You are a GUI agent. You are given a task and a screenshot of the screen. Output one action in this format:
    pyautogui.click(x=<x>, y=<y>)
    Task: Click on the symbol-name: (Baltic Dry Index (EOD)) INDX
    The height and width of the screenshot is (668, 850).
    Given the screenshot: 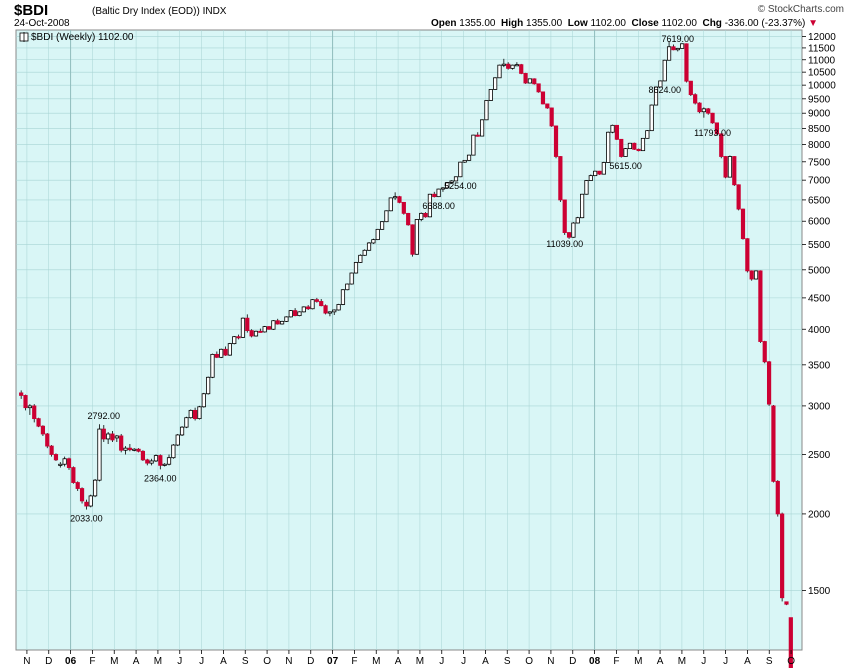 What is the action you would take?
    pyautogui.click(x=159, y=11)
    